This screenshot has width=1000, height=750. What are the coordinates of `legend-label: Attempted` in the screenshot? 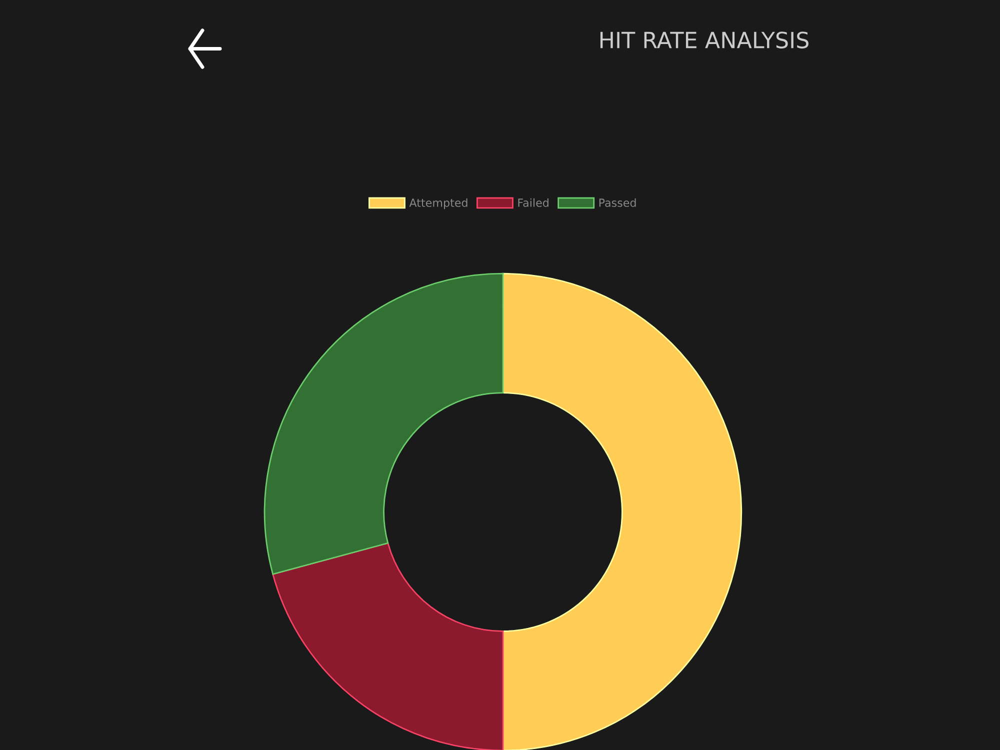 It's located at (438, 204).